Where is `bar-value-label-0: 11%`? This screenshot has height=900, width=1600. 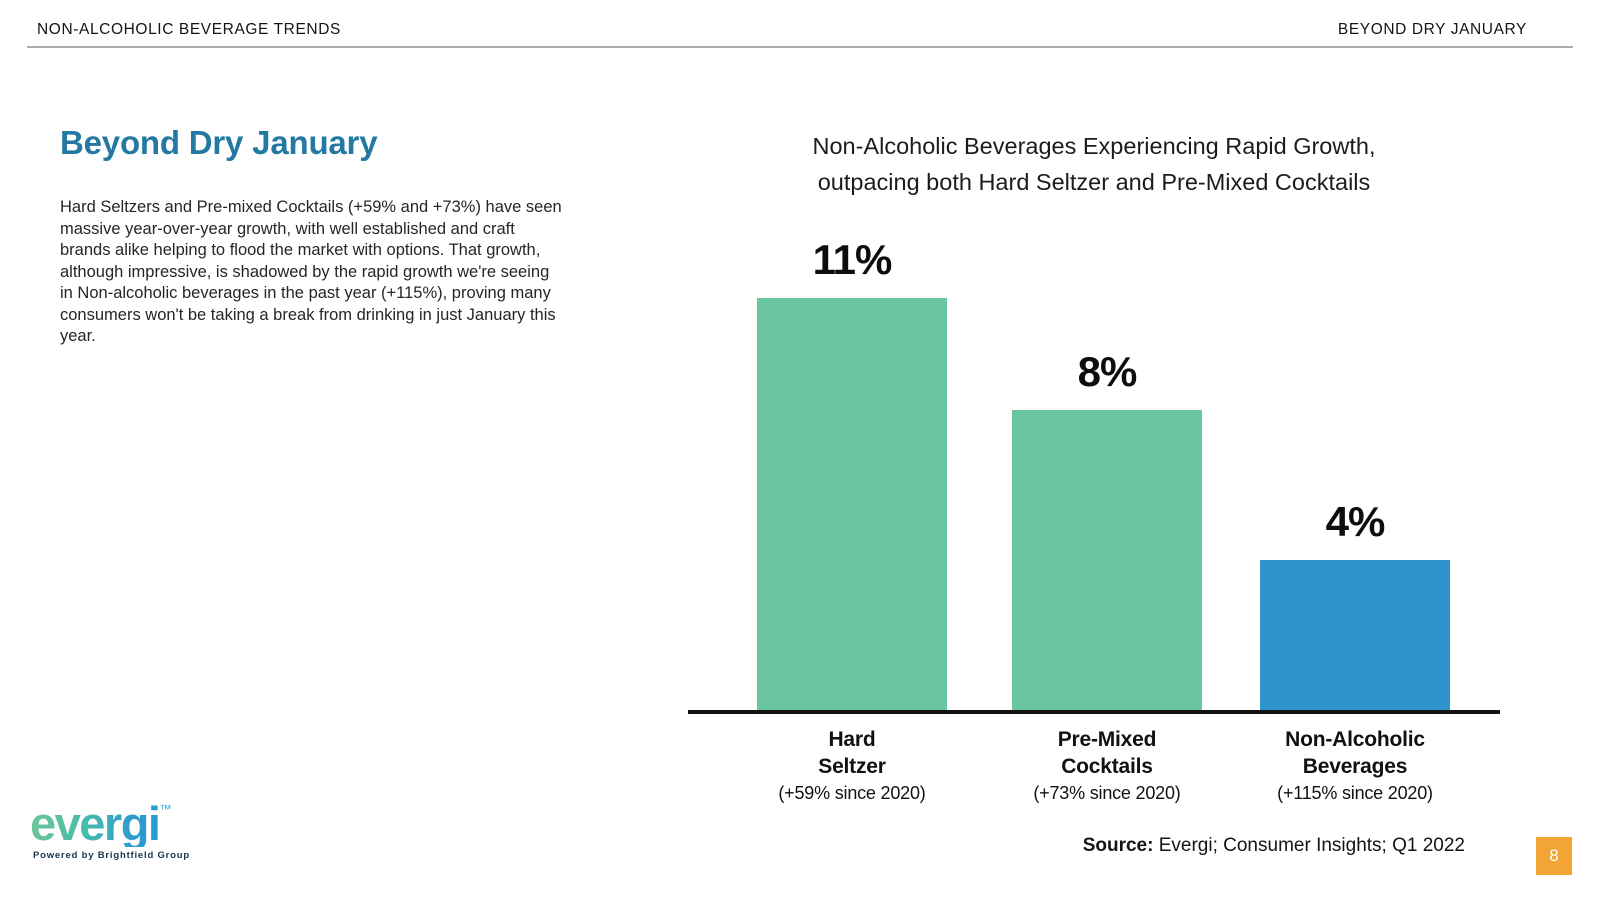 bar-value-label-0: 11% is located at coordinates (852, 259).